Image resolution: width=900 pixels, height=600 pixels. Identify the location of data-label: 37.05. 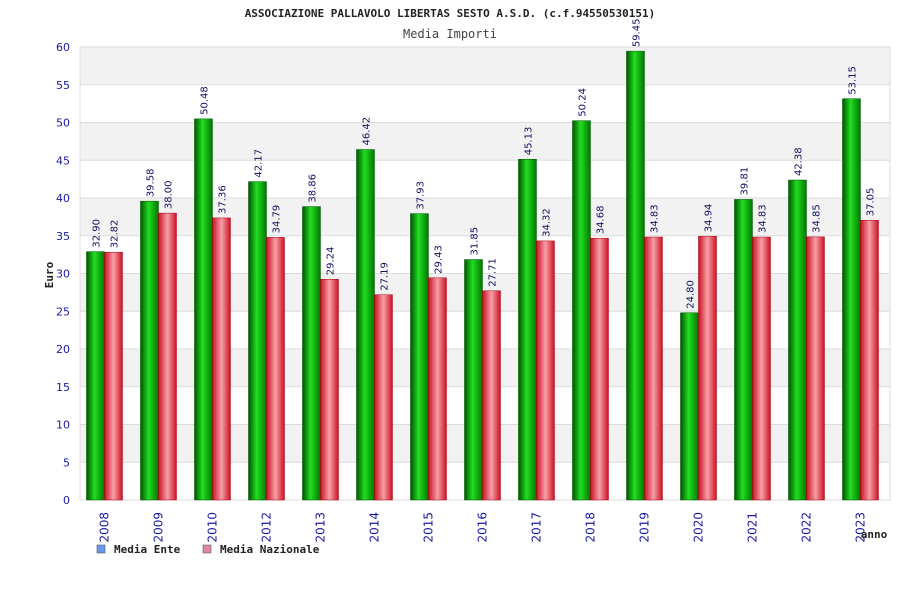
(870, 202).